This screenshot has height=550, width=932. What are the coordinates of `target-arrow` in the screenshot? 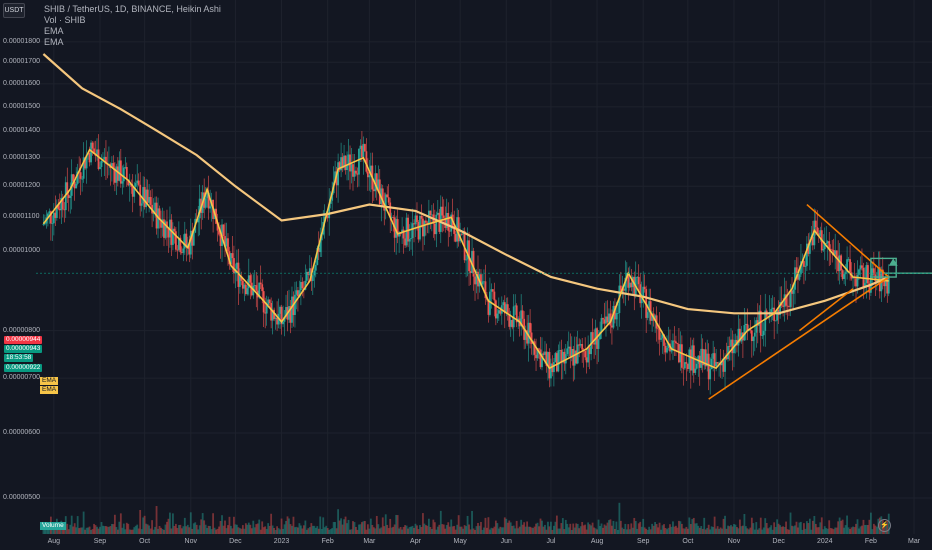 It's located at (893, 262).